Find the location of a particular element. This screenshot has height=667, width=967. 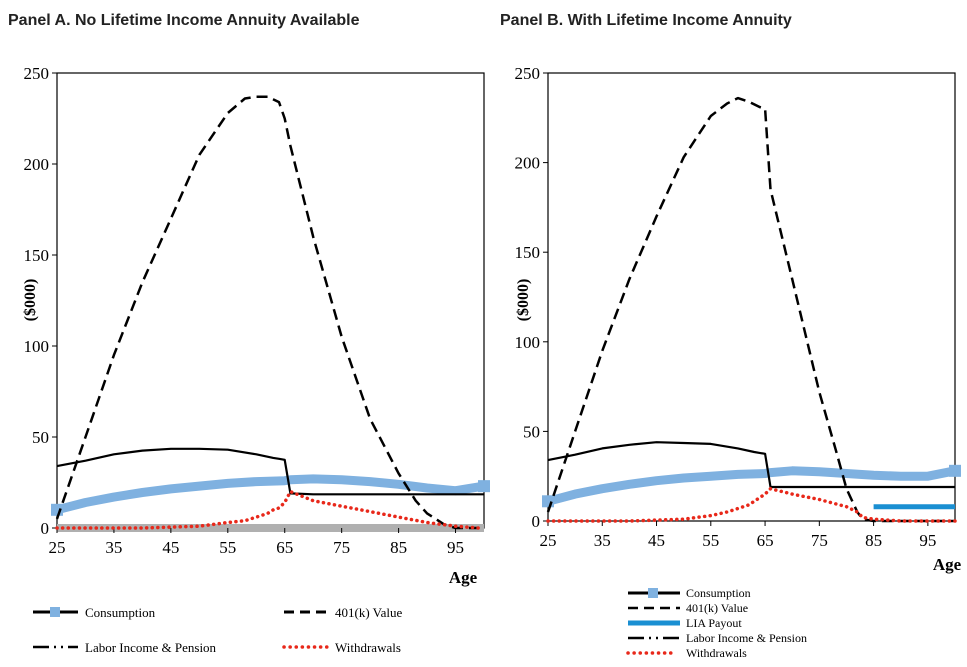

legend-a-withdrawals: Withdrawals is located at coordinates (341, 647).